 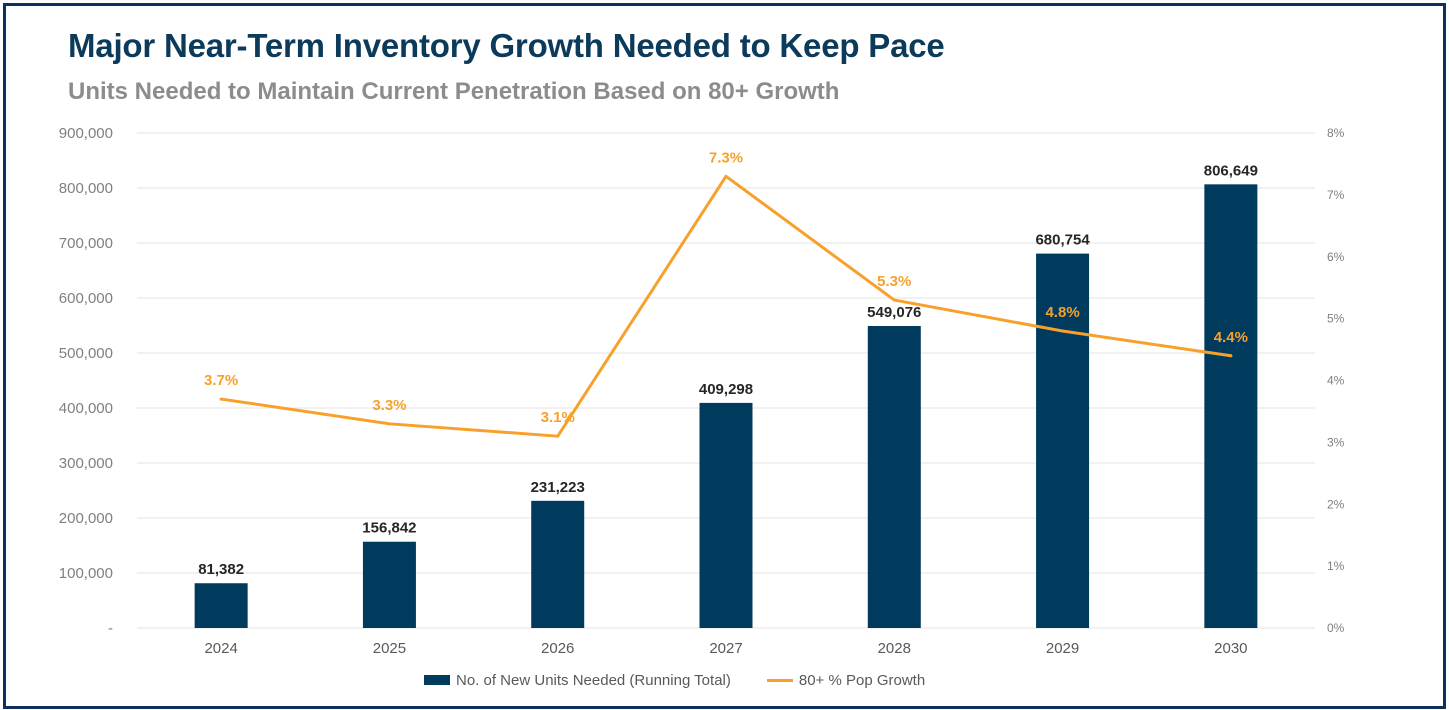 I want to click on legend-label-units: No. of New Units Needed (Running Total), so click(x=593, y=680).